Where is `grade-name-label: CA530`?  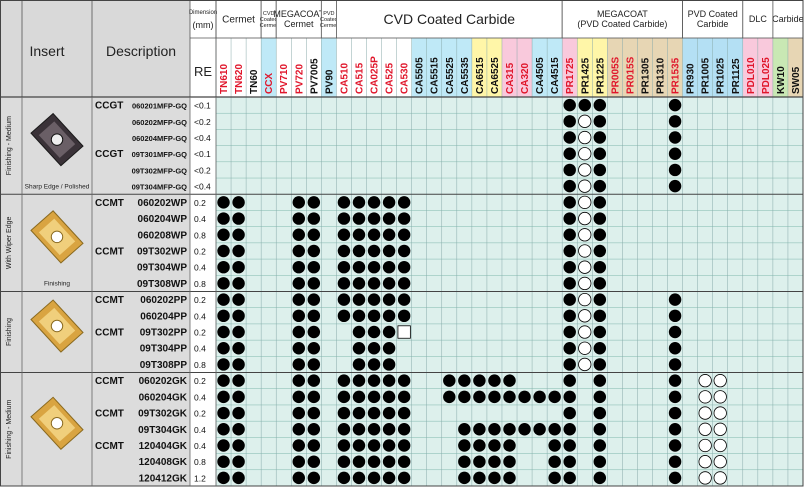 grade-name-label: CA530 is located at coordinates (405, 78).